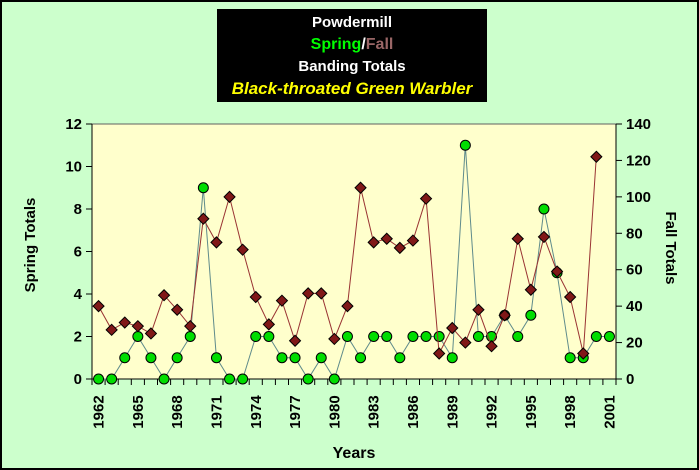  I want to click on x-axis-tick-label: 1974, so click(256, 412).